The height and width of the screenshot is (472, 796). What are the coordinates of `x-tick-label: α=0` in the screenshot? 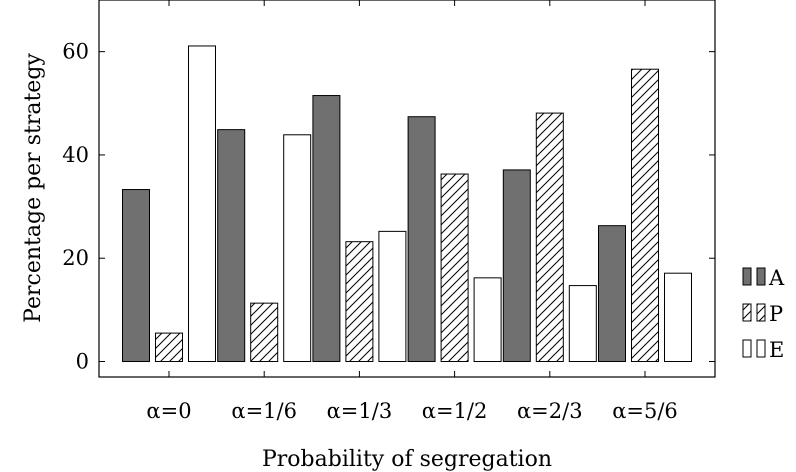 It's located at (168, 411).